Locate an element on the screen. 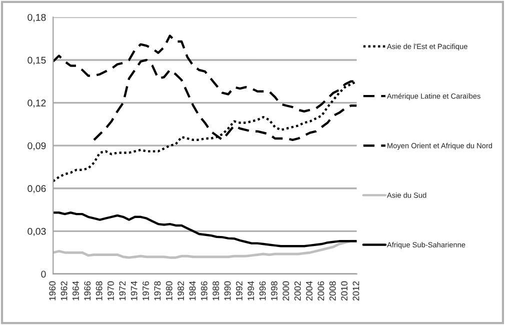 This screenshot has height=325, width=506. y-tick-label: 0 is located at coordinates (43, 274).